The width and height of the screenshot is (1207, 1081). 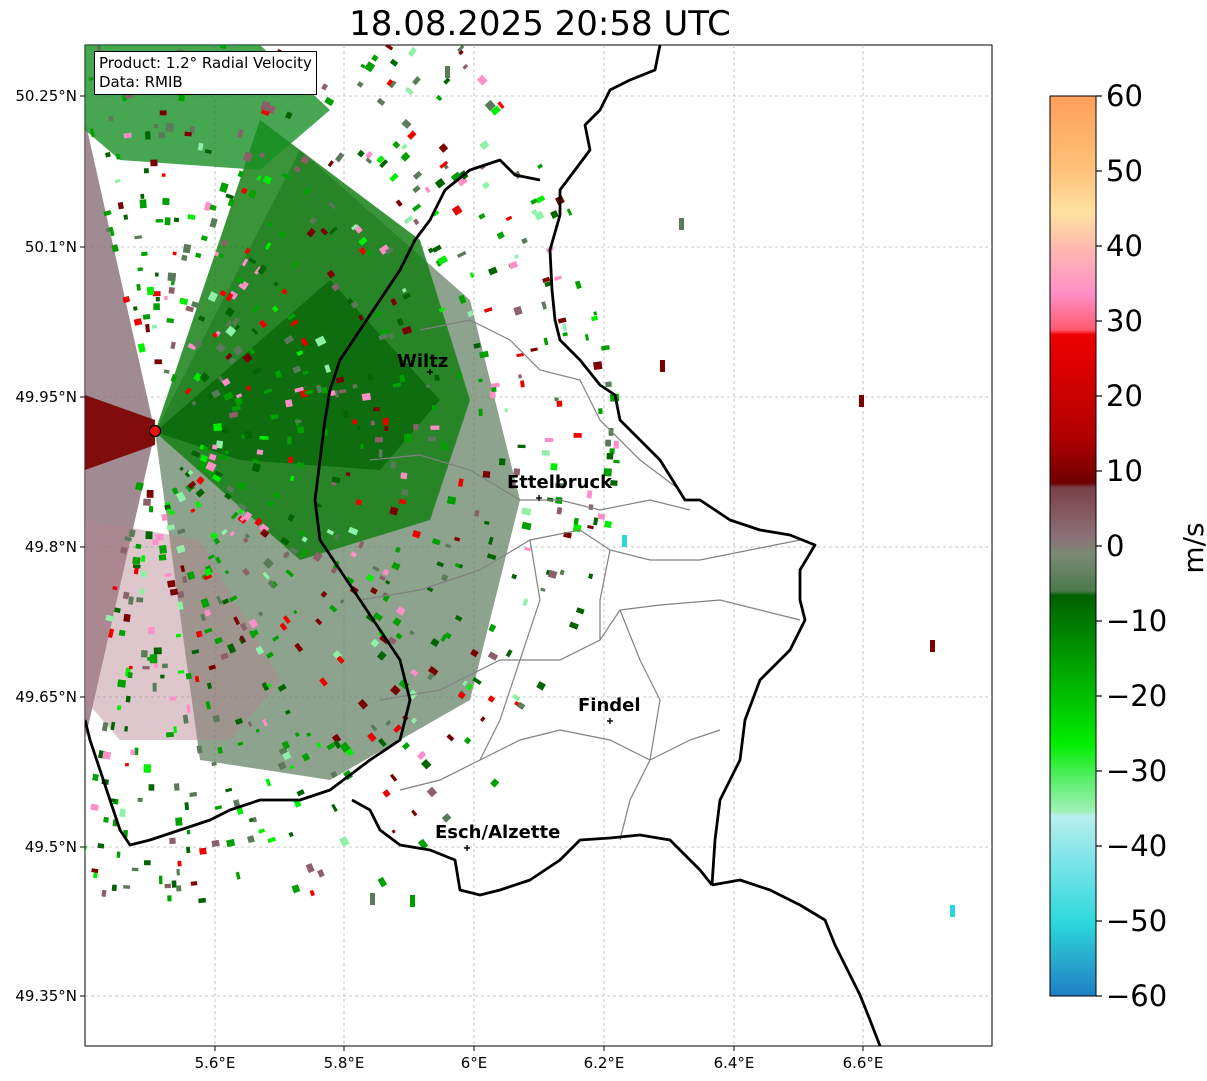 I want to click on colorbar-tick-label: −20, so click(x=1137, y=696).